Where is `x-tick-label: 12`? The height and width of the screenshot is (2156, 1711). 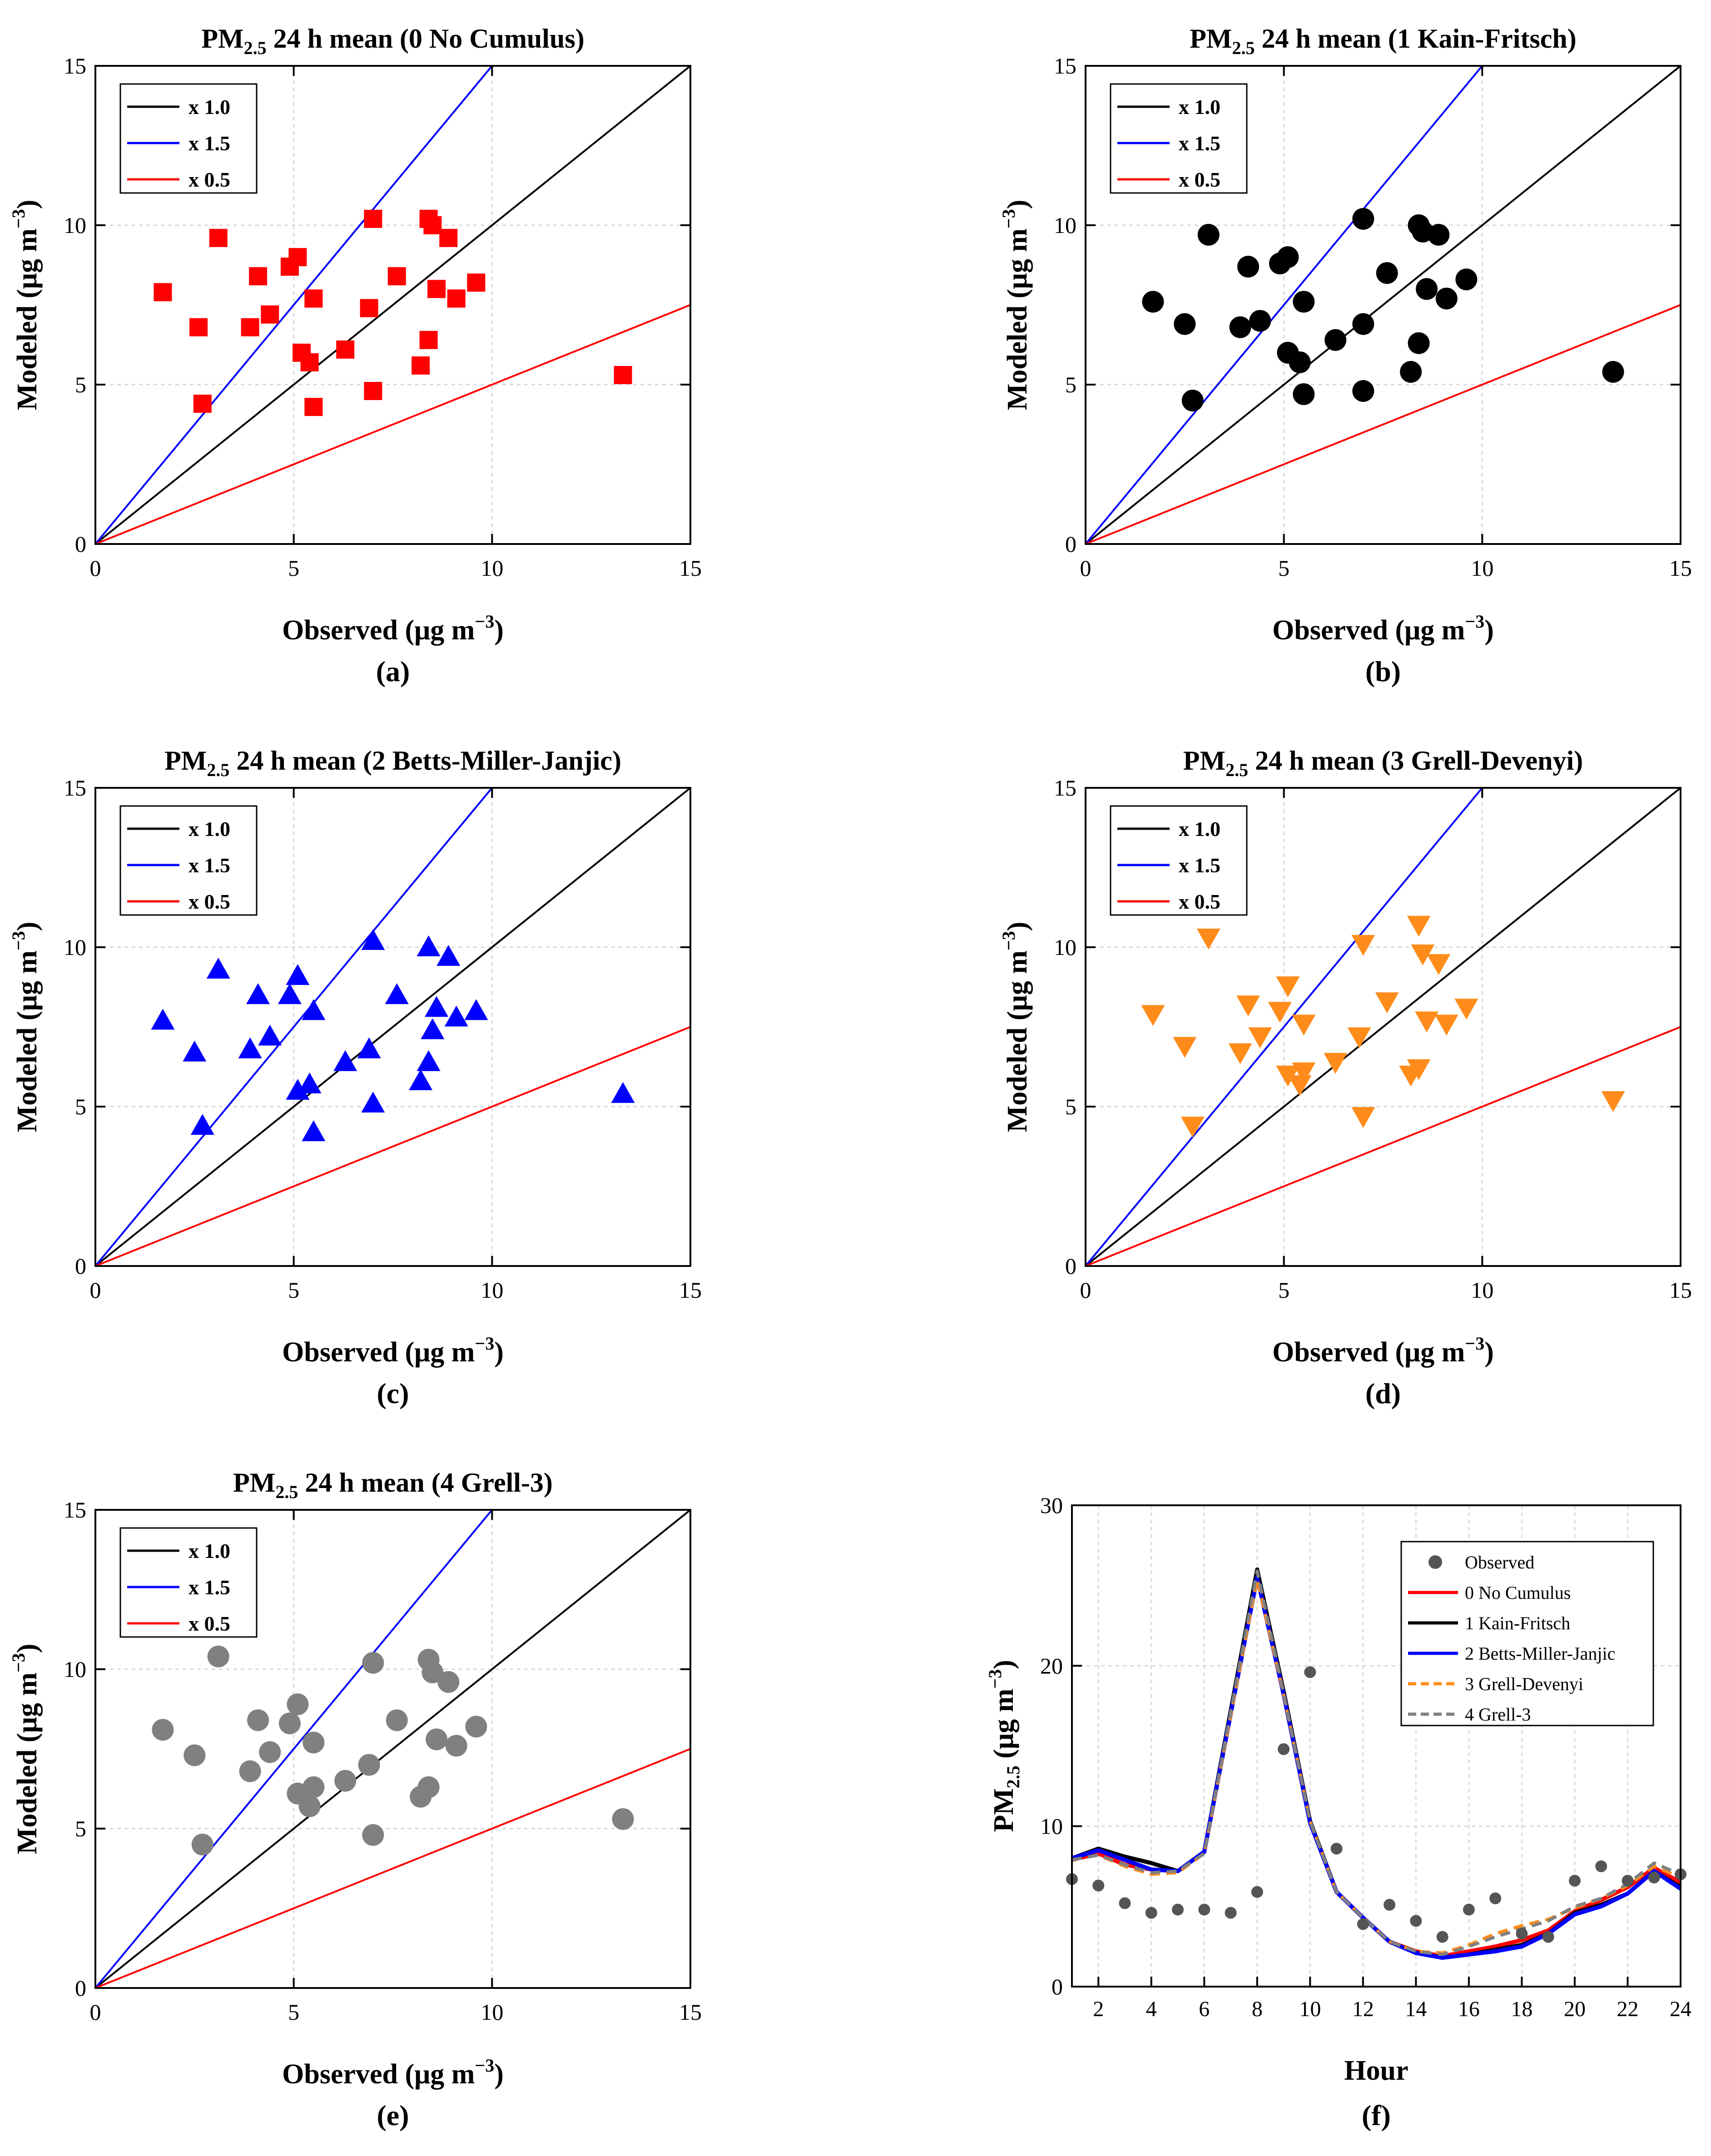 x-tick-label: 12 is located at coordinates (1363, 2009).